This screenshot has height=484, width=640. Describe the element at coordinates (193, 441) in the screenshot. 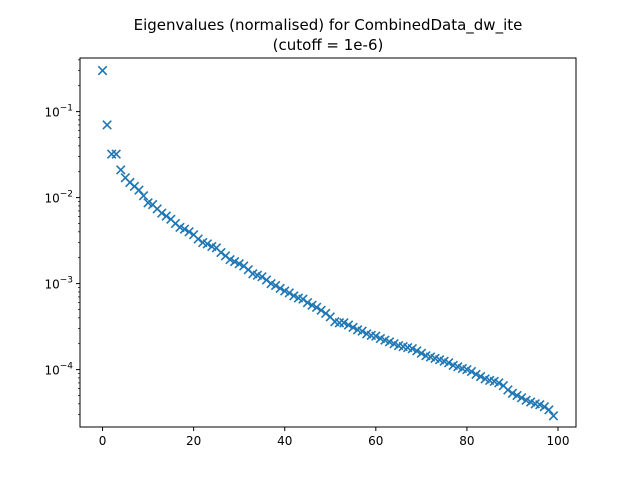

I see `x-tick-label: 20` at that location.